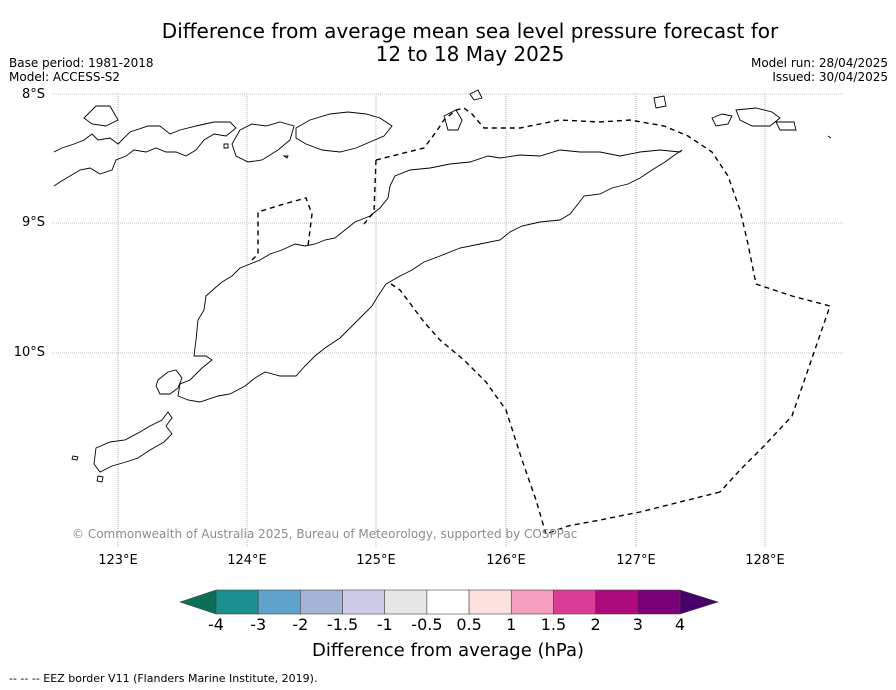 This screenshot has height=690, width=896. I want to click on meta-left: Base period: 1981-2018 Model: ACCESS-S2, so click(81, 70).